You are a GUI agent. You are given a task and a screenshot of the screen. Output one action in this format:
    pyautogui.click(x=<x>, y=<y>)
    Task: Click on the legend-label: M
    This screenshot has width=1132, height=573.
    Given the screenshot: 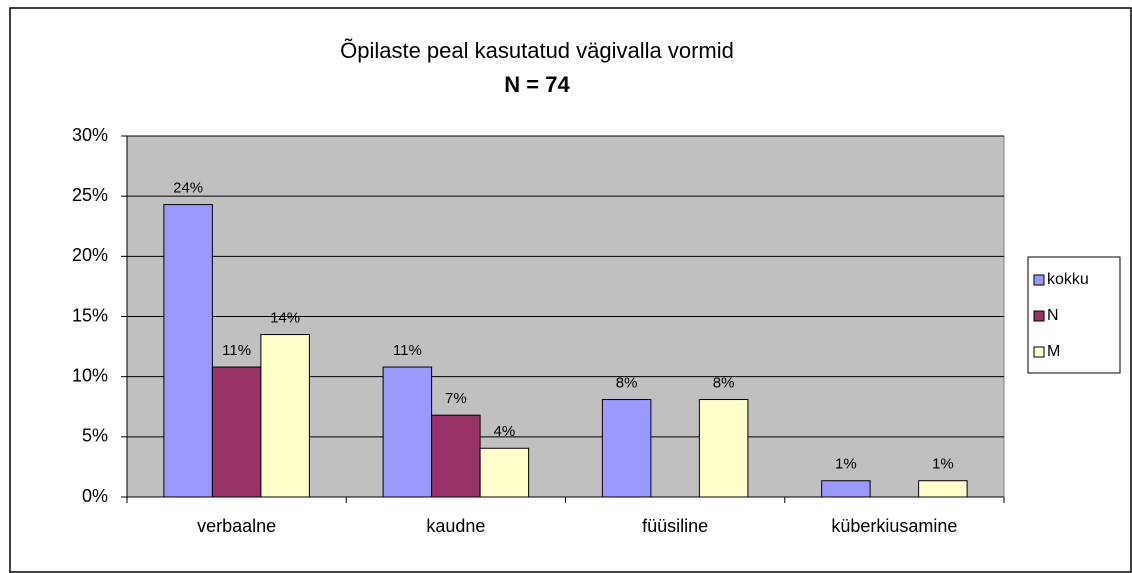 What is the action you would take?
    pyautogui.click(x=1053, y=351)
    